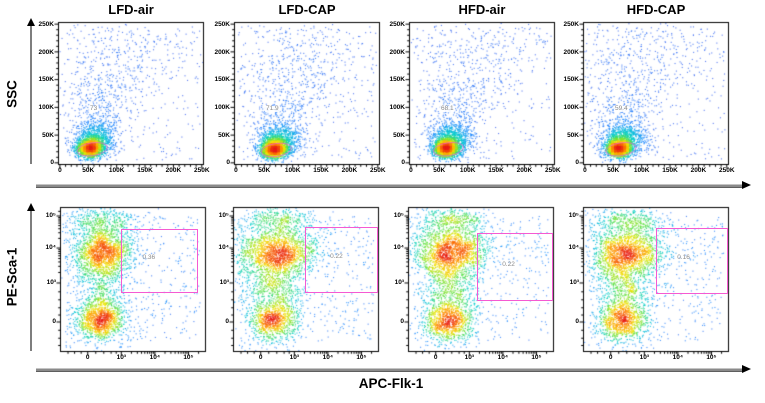  What do you see at coordinates (482, 9) in the screenshot?
I see `panel-title-hfd-air: HFD-air` at bounding box center [482, 9].